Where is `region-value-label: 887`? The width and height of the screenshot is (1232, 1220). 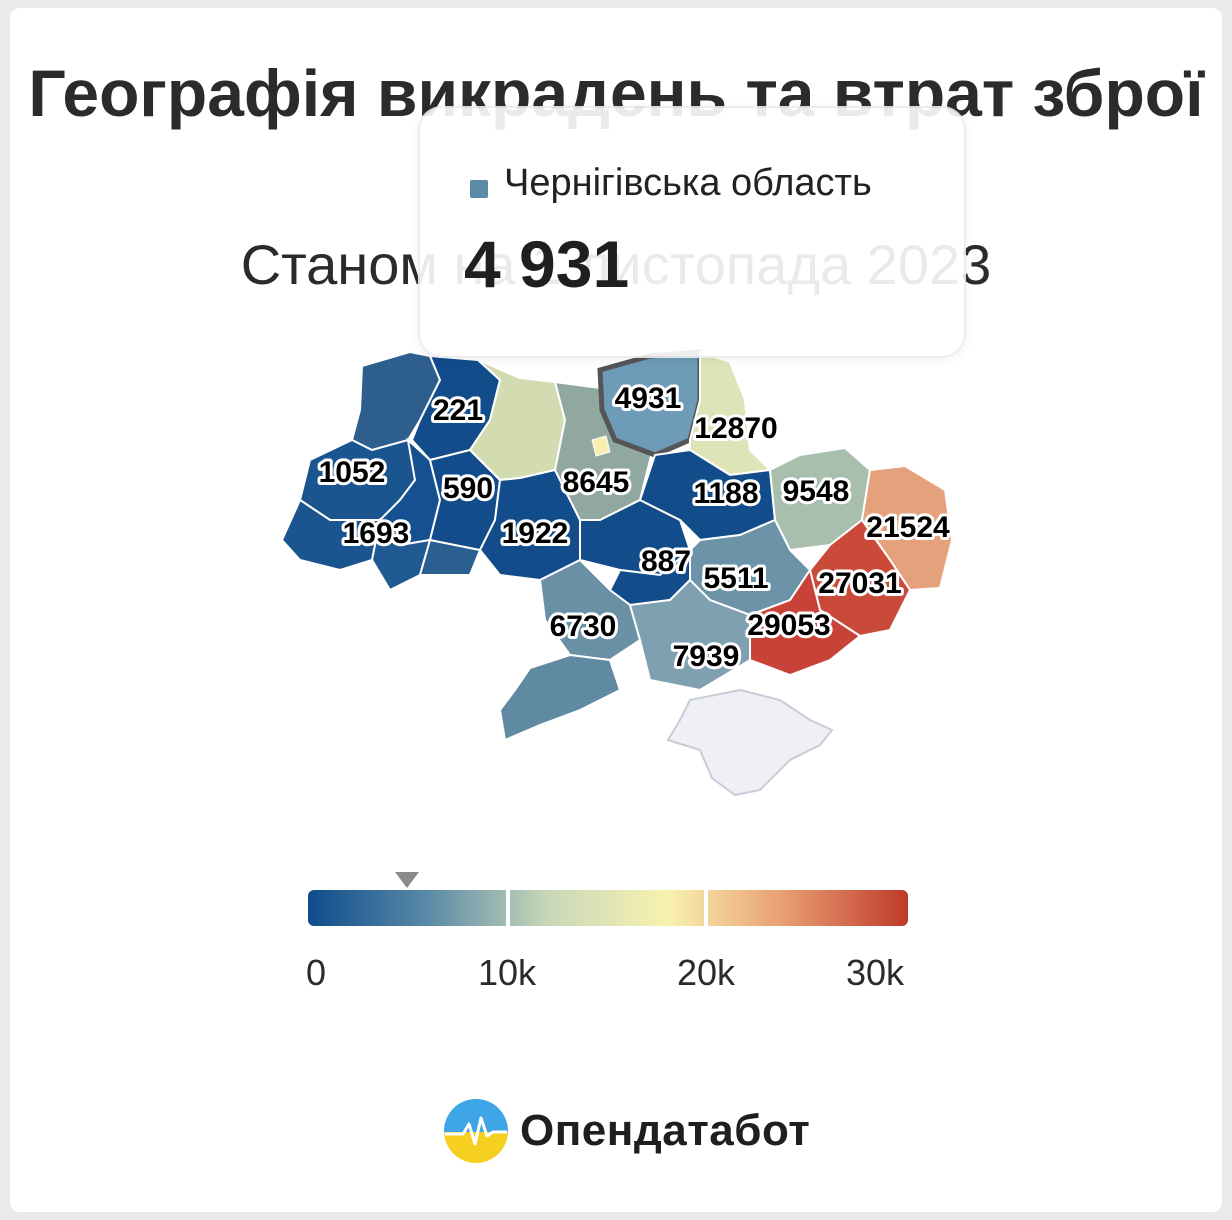 region-value-label: 887 is located at coordinates (666, 561).